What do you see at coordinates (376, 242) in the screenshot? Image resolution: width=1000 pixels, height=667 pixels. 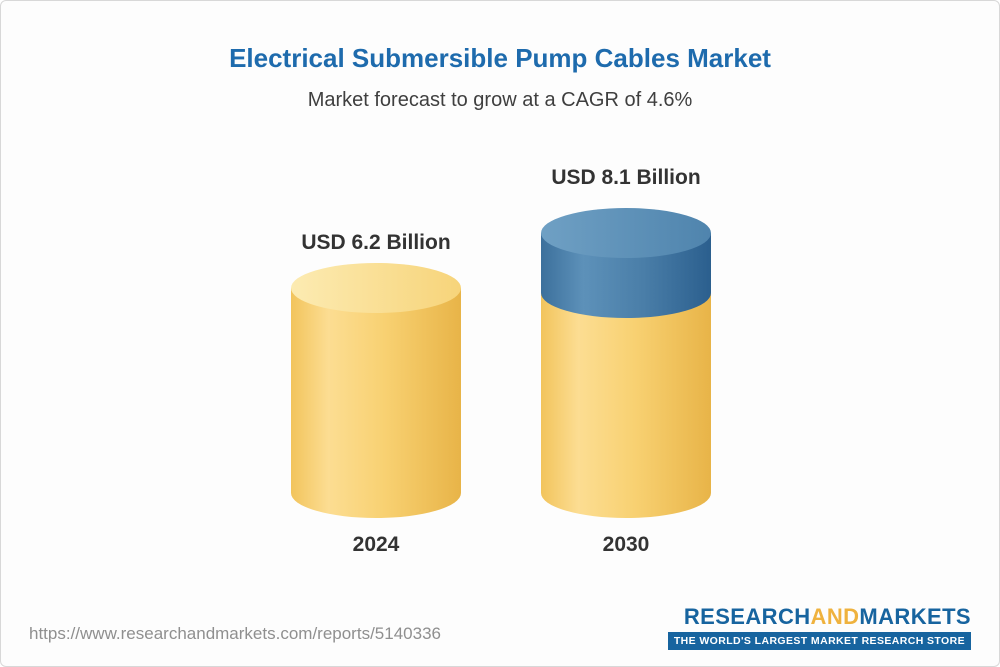 I see `value-label-2024: USD 6.2 Billion` at bounding box center [376, 242].